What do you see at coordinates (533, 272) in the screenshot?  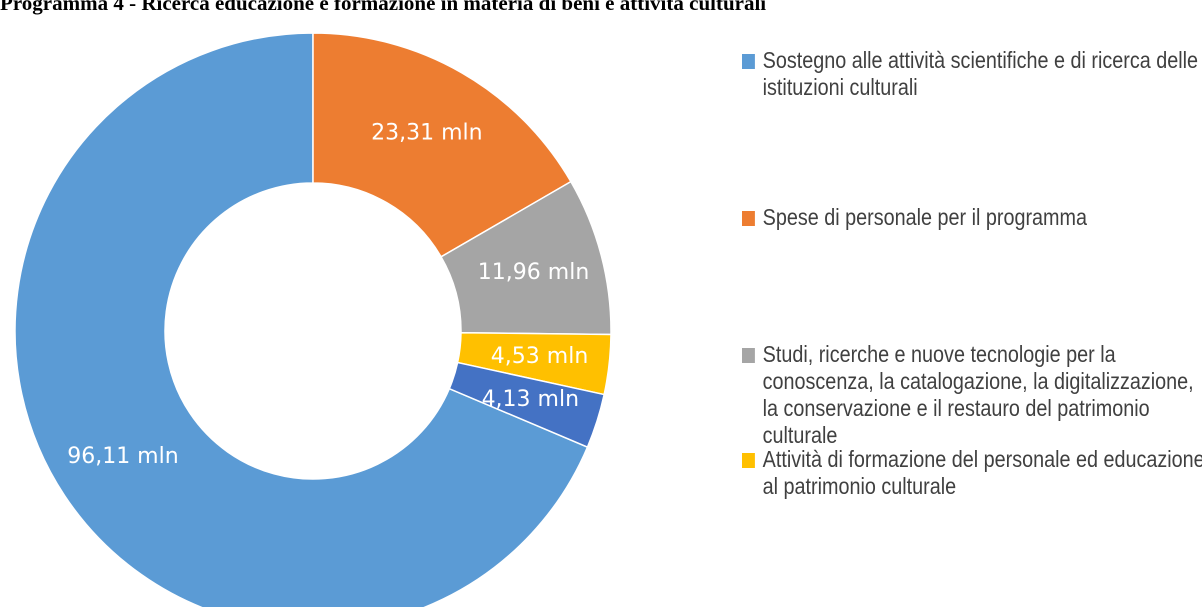 I see `data-label: 11,96 mln` at bounding box center [533, 272].